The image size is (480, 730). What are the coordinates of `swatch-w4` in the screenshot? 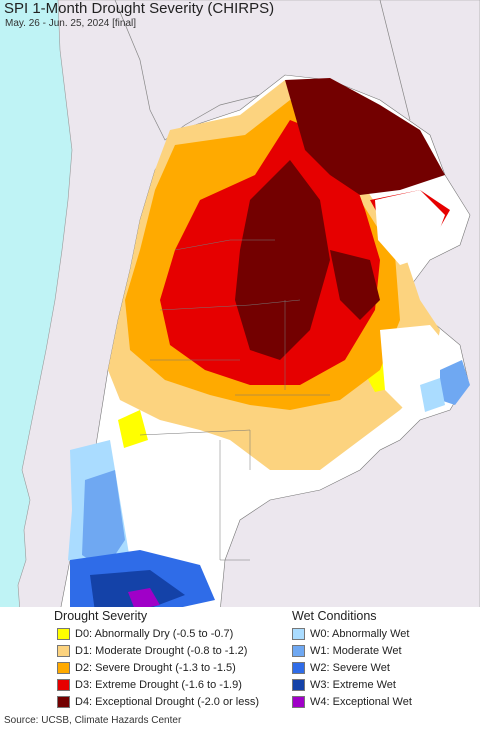 It's located at (298, 702).